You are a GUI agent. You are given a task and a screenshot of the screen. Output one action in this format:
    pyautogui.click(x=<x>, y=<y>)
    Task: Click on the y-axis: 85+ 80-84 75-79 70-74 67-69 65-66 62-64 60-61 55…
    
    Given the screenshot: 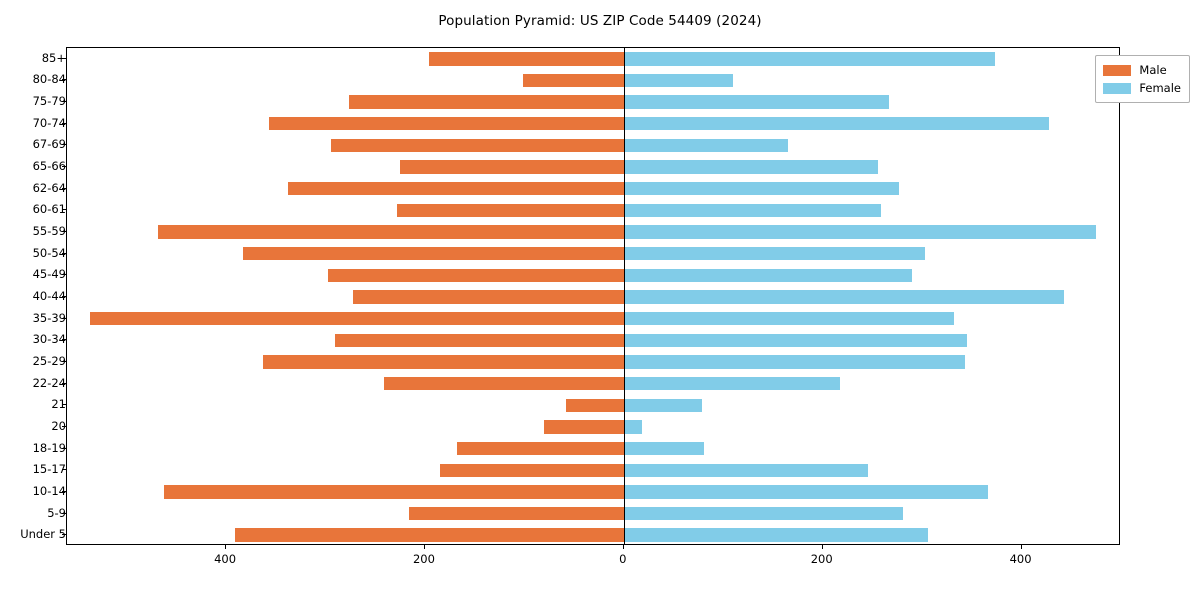 What is the action you would take?
    pyautogui.click(x=33, y=300)
    